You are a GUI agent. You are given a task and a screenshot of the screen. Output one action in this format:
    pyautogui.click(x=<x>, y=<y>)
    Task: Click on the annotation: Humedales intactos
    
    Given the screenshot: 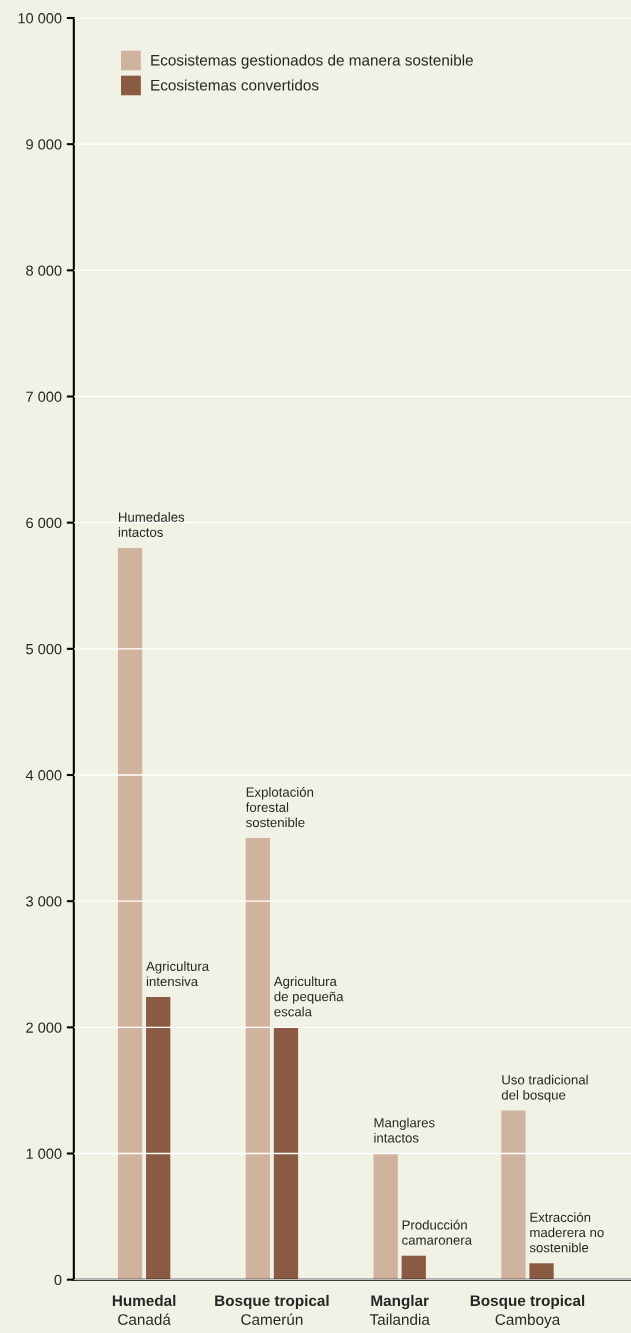 What is the action you would take?
    pyautogui.click(x=151, y=524)
    